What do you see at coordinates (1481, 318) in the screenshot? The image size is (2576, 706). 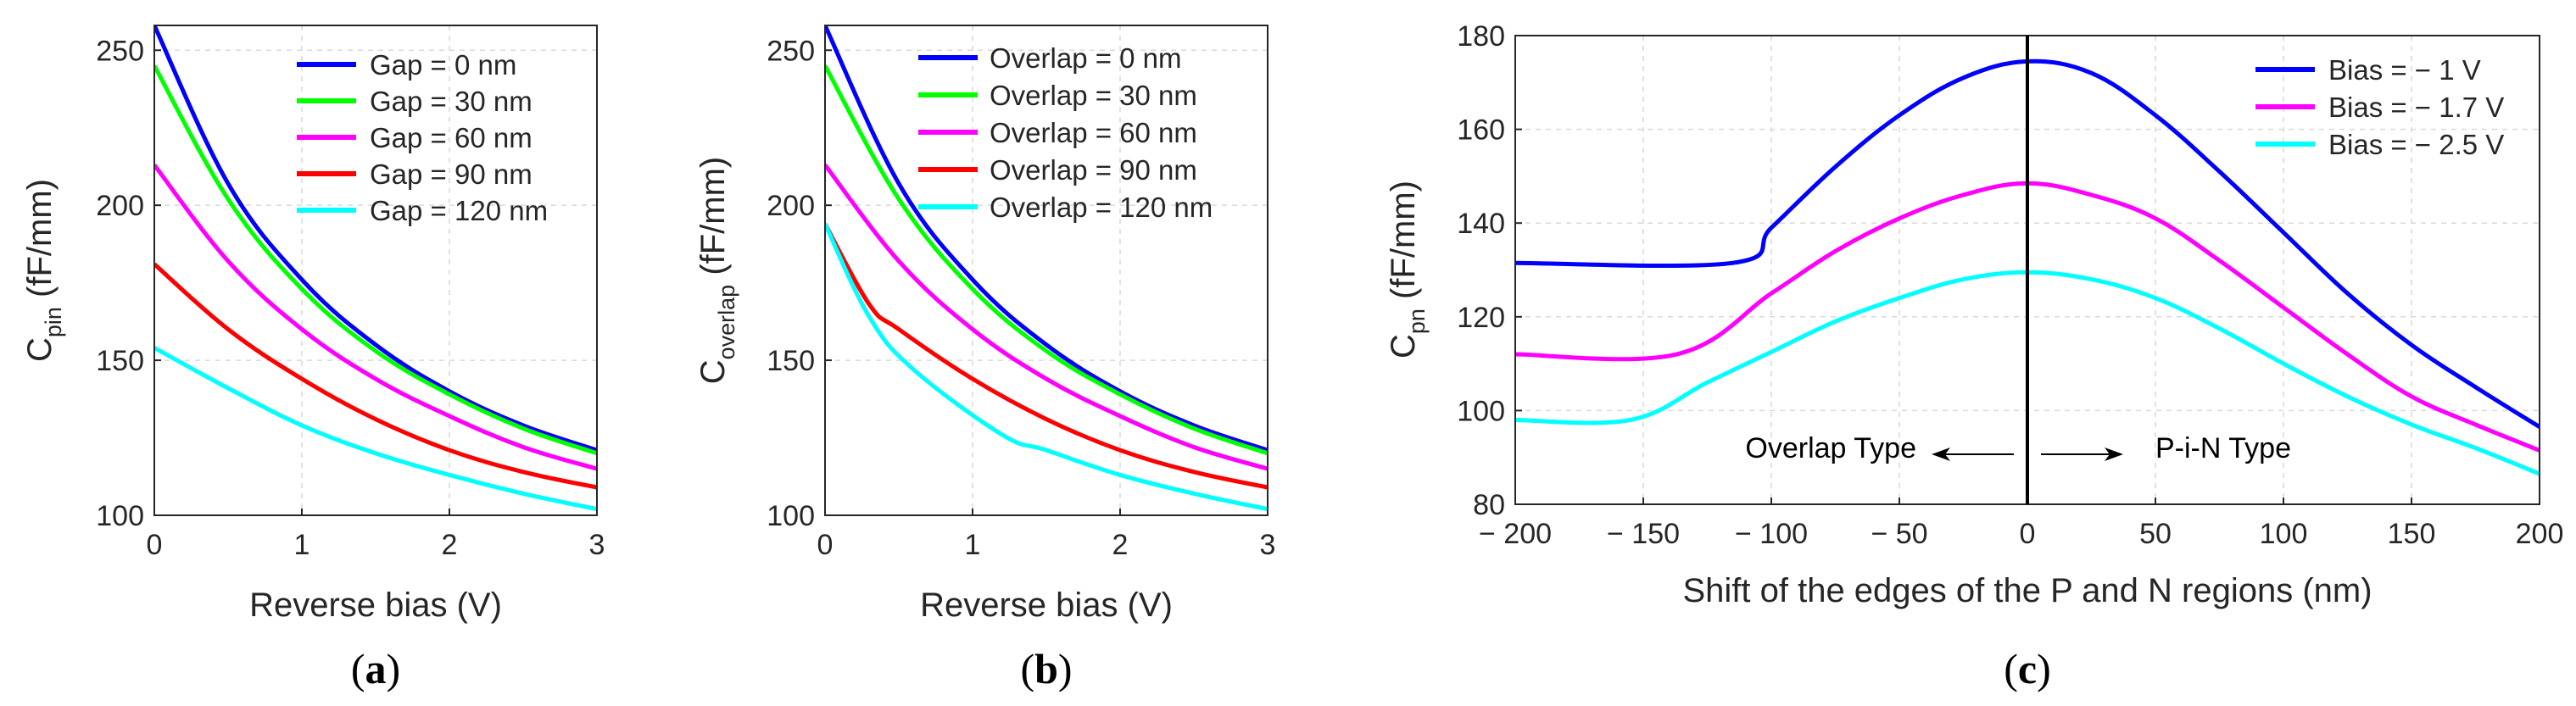 I see `y-tick-label: 120` at bounding box center [1481, 318].